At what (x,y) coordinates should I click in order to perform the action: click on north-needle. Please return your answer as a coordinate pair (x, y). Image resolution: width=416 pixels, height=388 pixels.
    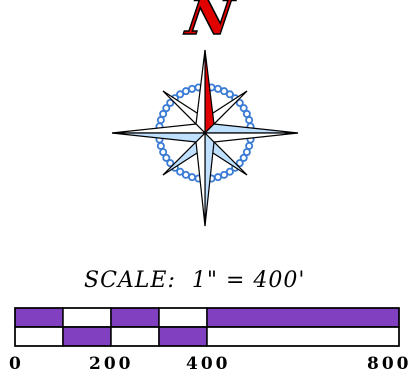
    Looking at the image, I should click on (209, 92).